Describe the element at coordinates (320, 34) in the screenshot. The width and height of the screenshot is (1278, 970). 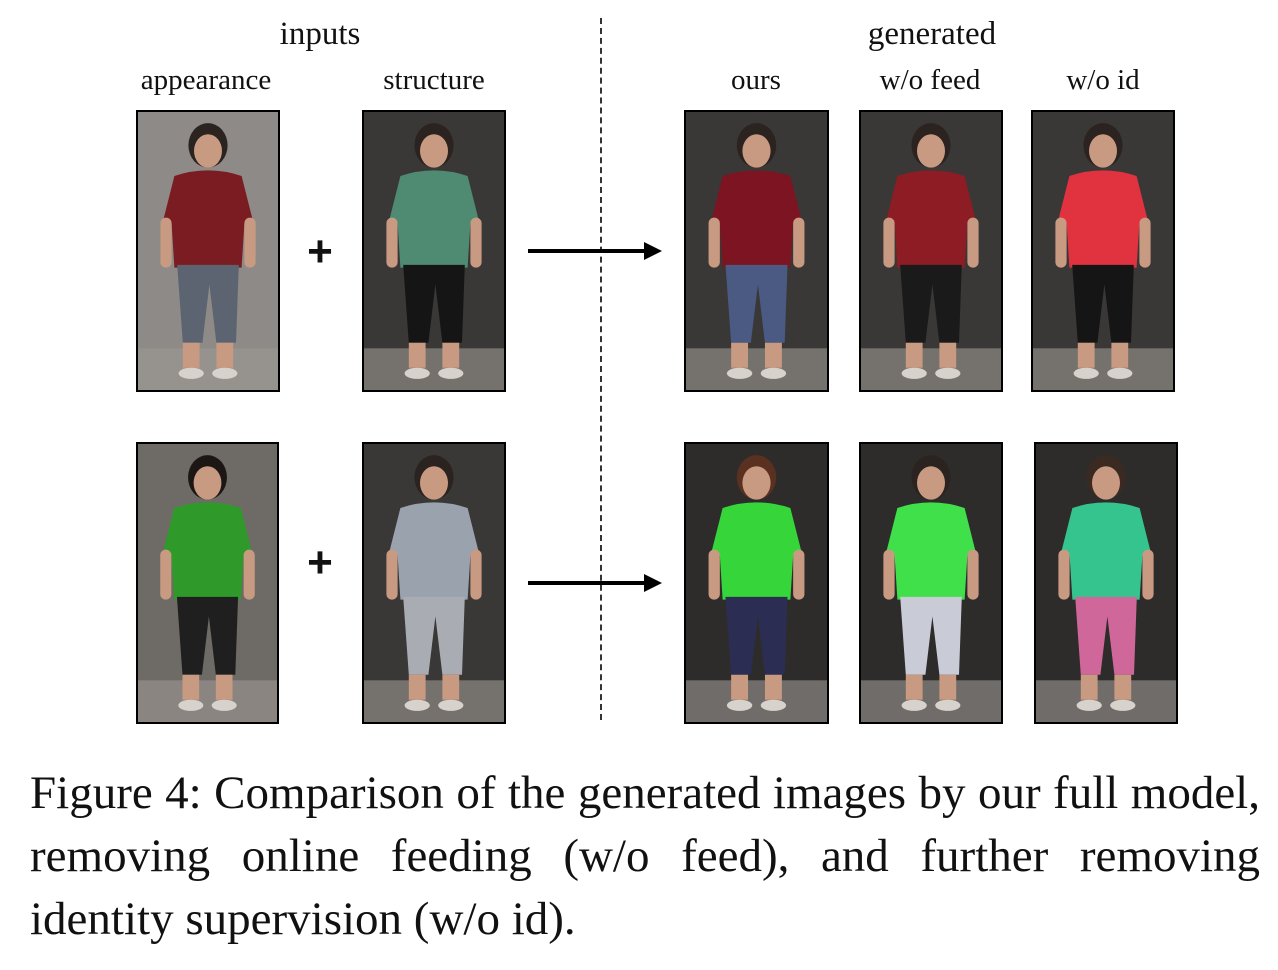
I see `inputs-group-label: inputs` at that location.